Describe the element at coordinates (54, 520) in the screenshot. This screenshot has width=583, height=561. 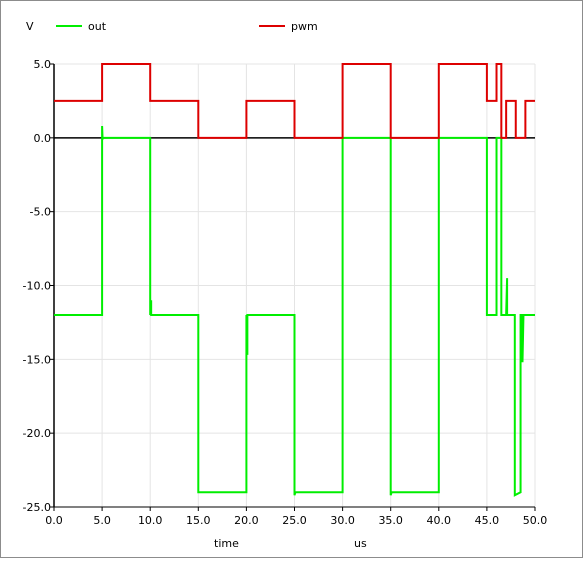
I see `x-tick-label: 0.0` at that location.